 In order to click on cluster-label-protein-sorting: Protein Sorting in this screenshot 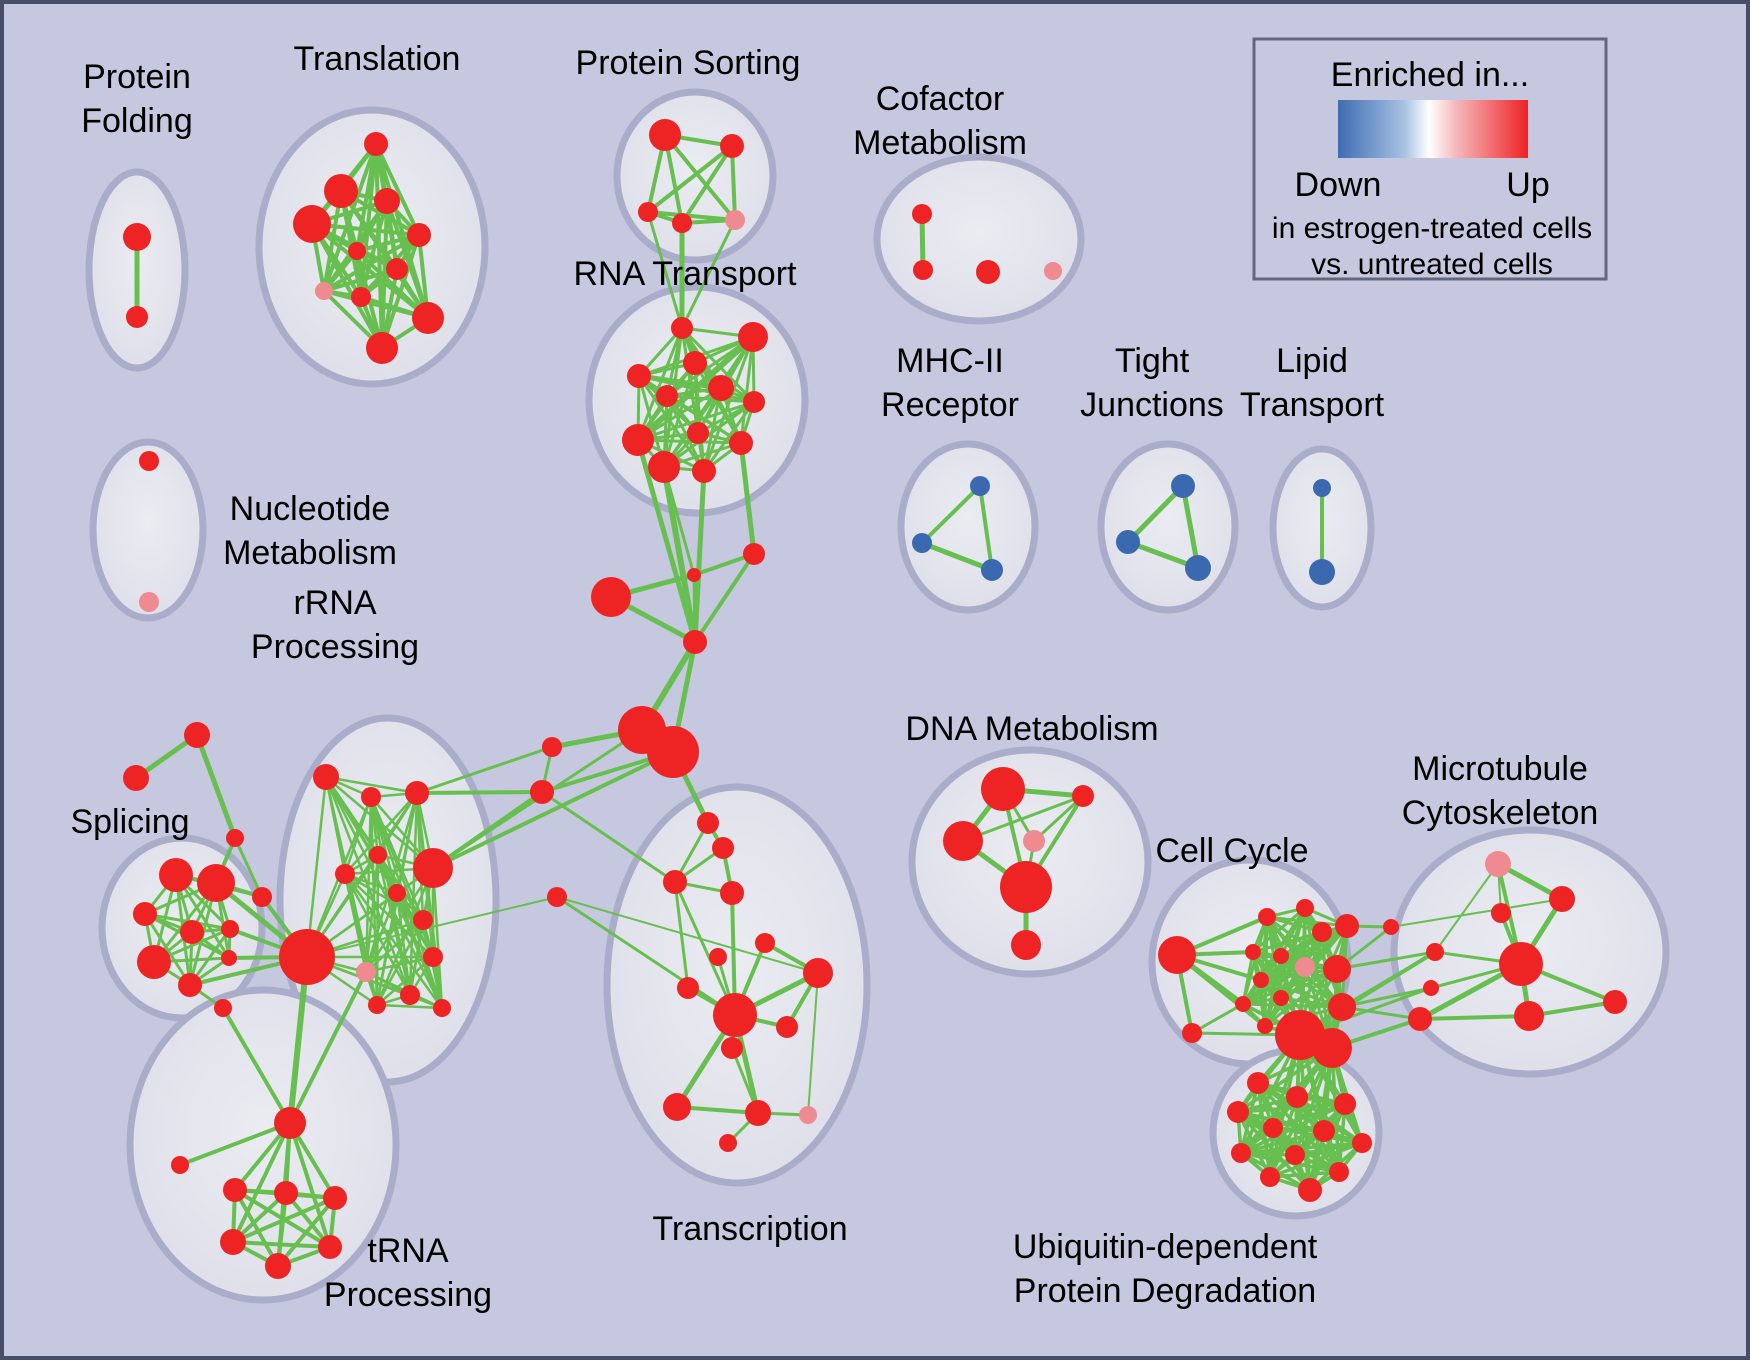, I will do `click(688, 63)`.